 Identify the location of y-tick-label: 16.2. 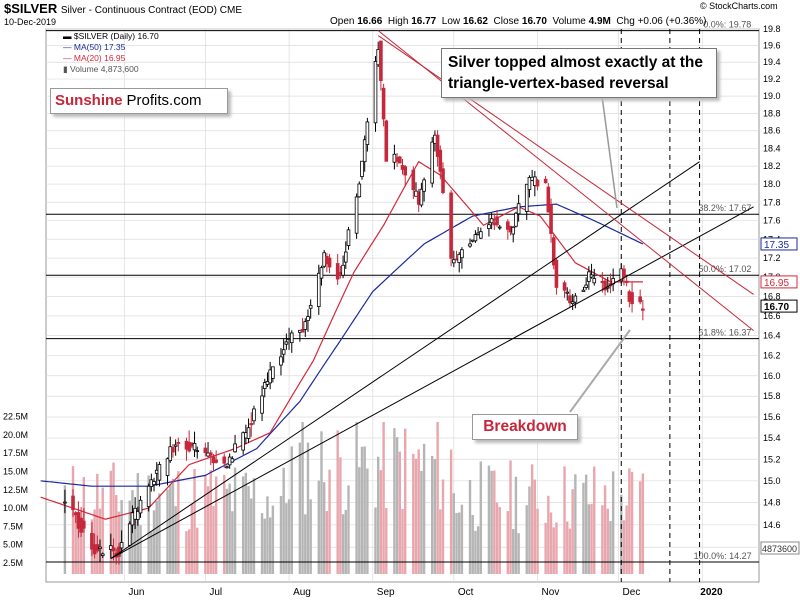
(772, 356).